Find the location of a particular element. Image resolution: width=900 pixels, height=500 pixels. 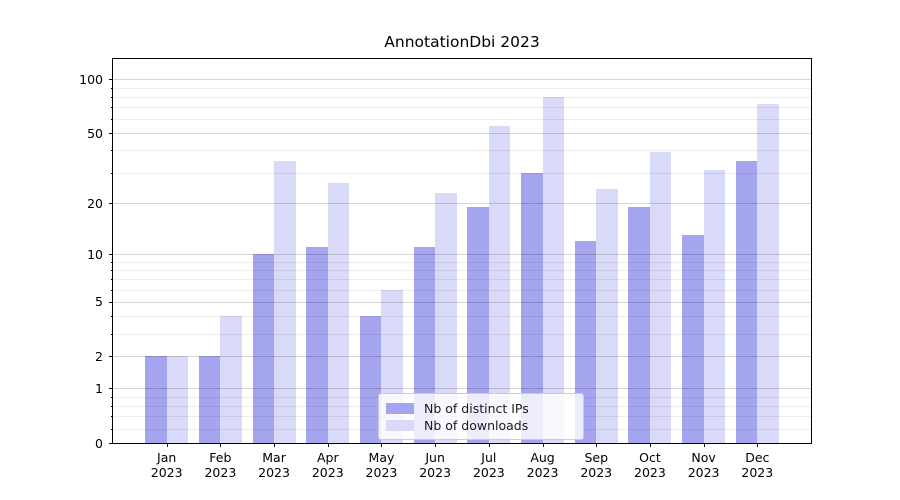

x-tick-month: Jul is located at coordinates (489, 457).